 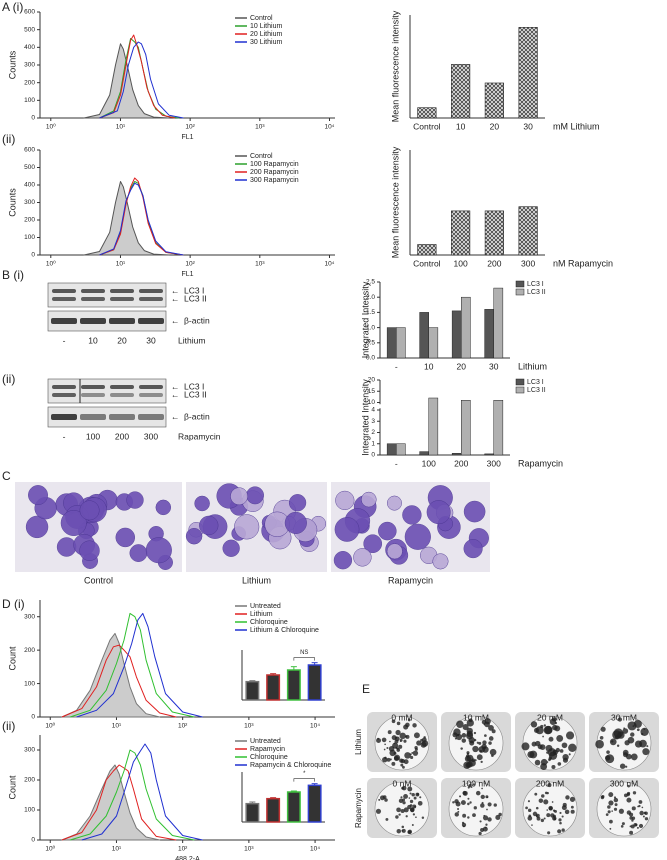 I want to click on legend-swatch, so click(x=520, y=292).